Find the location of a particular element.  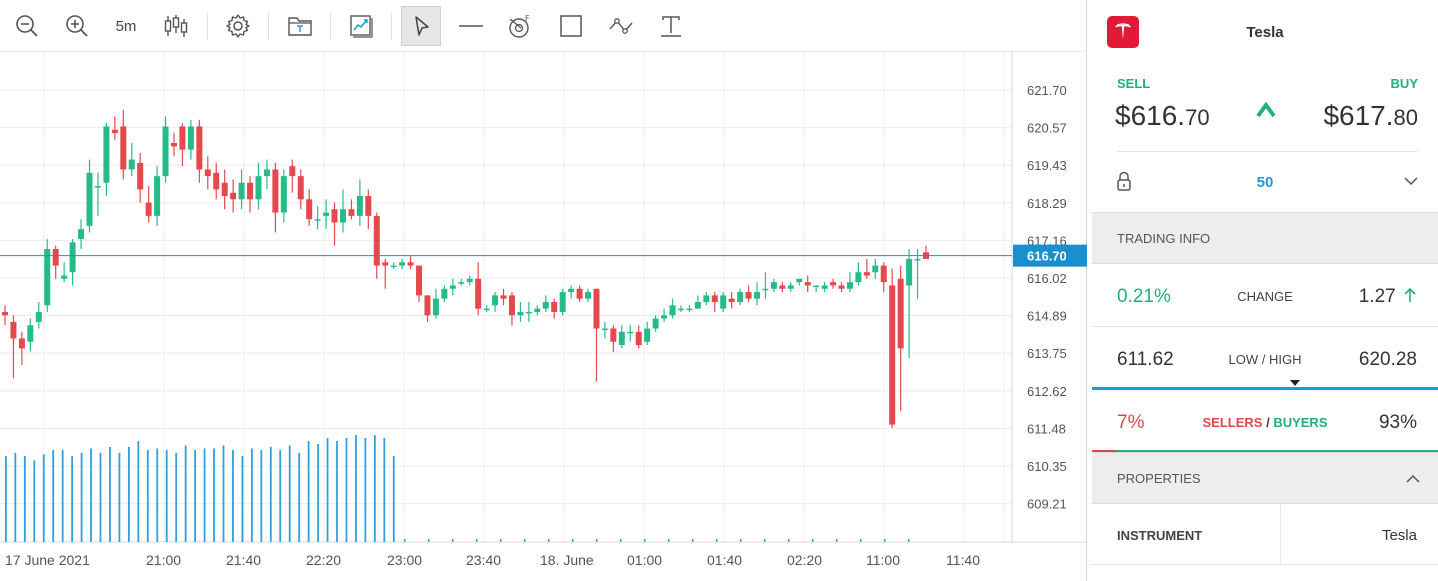

time-axis-label: 22:20 is located at coordinates (323, 560).